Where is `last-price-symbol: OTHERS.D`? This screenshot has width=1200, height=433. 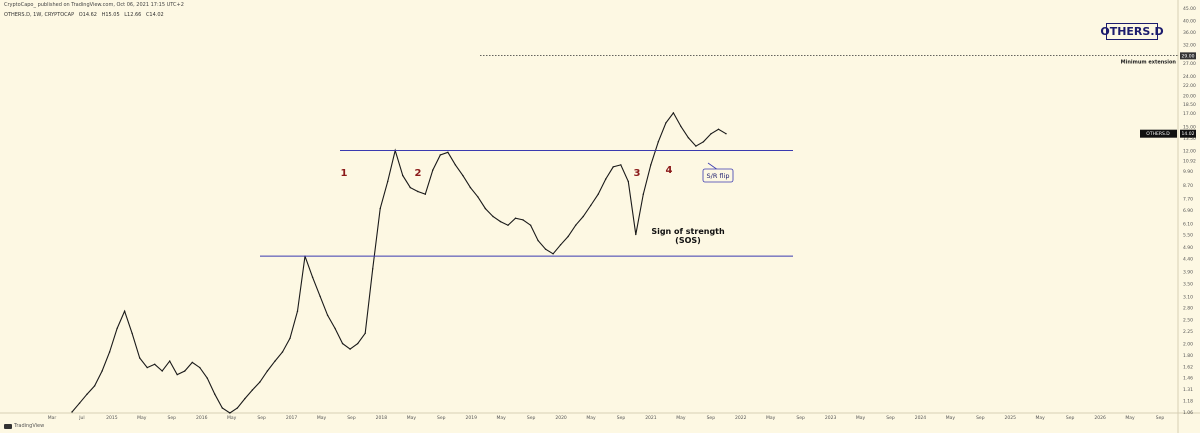 last-price-symbol: OTHERS.D is located at coordinates (1158, 134).